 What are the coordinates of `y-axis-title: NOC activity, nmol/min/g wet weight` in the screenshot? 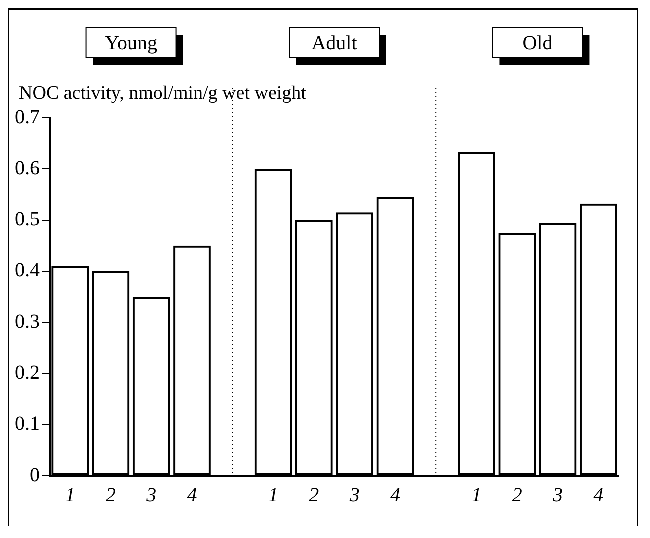 It's located at (163, 93).